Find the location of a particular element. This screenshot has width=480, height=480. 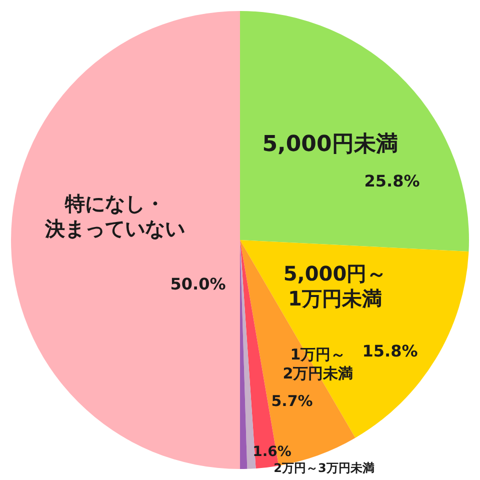

data-label: 15.8% is located at coordinates (390, 350).